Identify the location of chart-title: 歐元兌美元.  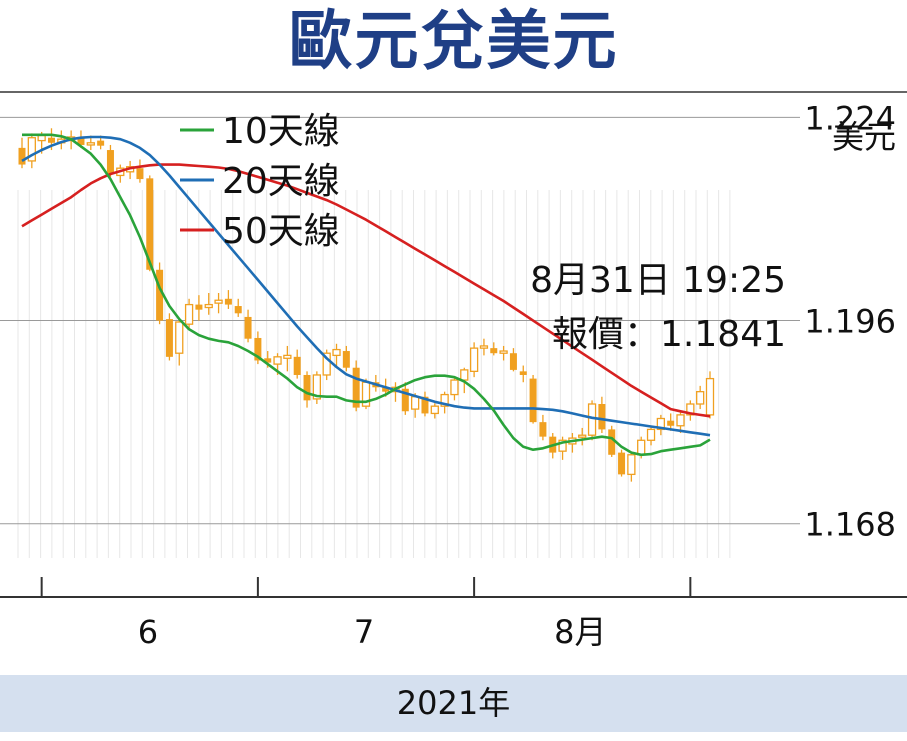
(453, 42).